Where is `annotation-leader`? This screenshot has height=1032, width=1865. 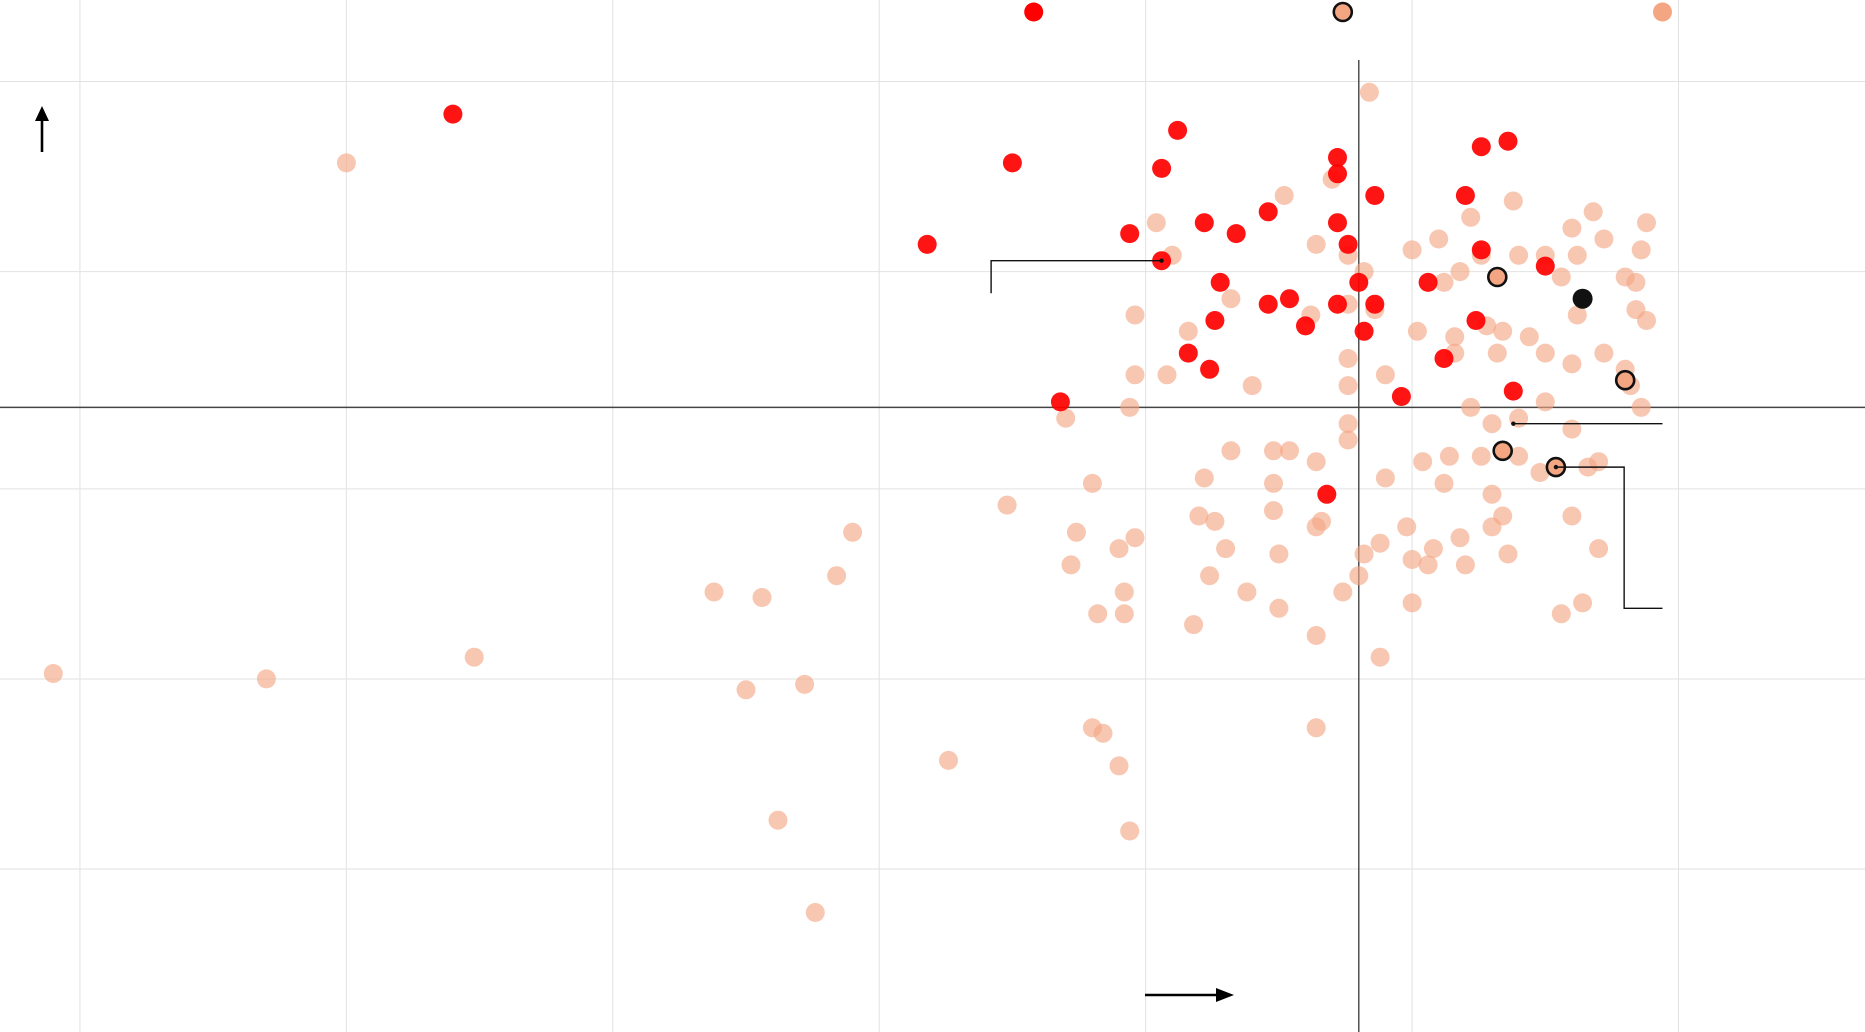 annotation-leader is located at coordinates (1076, 277).